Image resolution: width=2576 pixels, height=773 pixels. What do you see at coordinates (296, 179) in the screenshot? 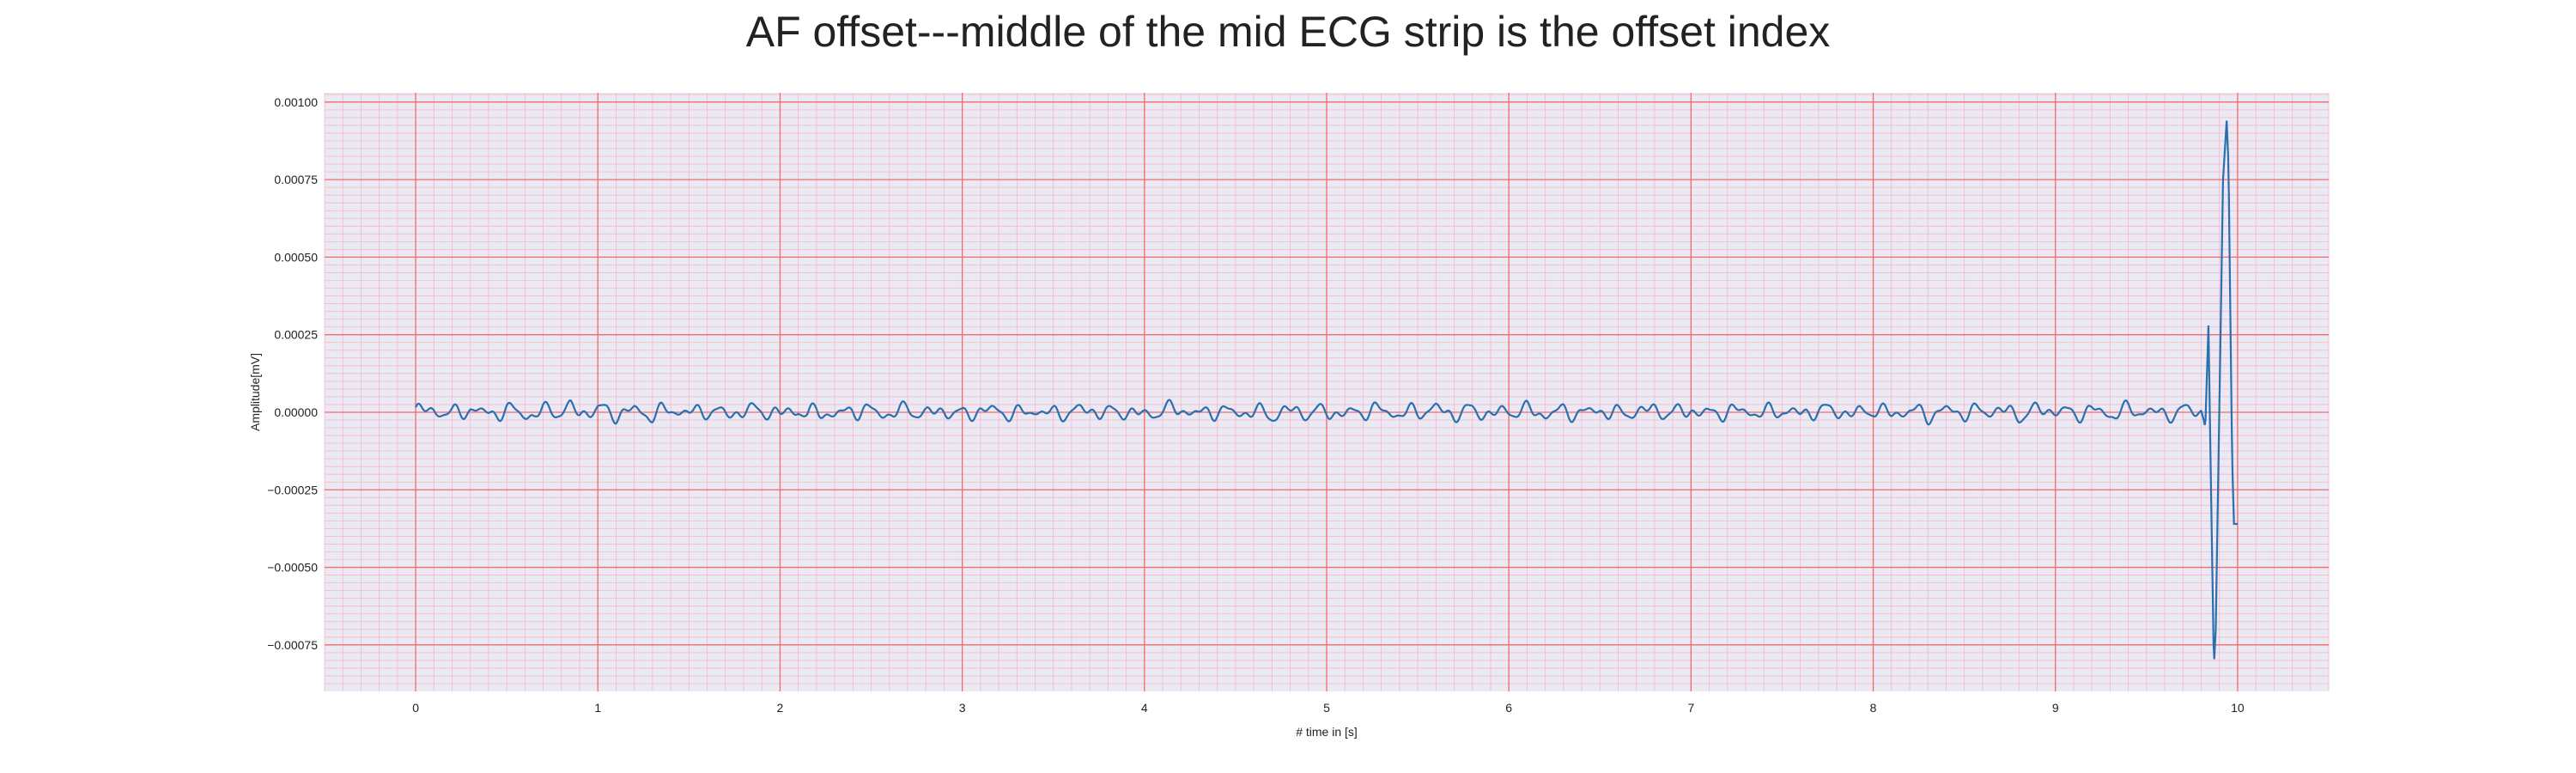
I see `y-tick-label: 0.00075` at bounding box center [296, 179].